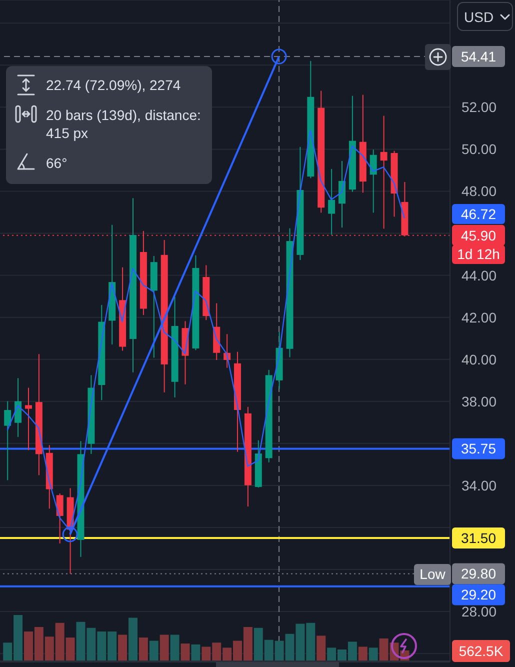 This screenshot has height=667, width=515. Describe the element at coordinates (479, 191) in the screenshot. I see `y-tick-label: 48.00` at that location.